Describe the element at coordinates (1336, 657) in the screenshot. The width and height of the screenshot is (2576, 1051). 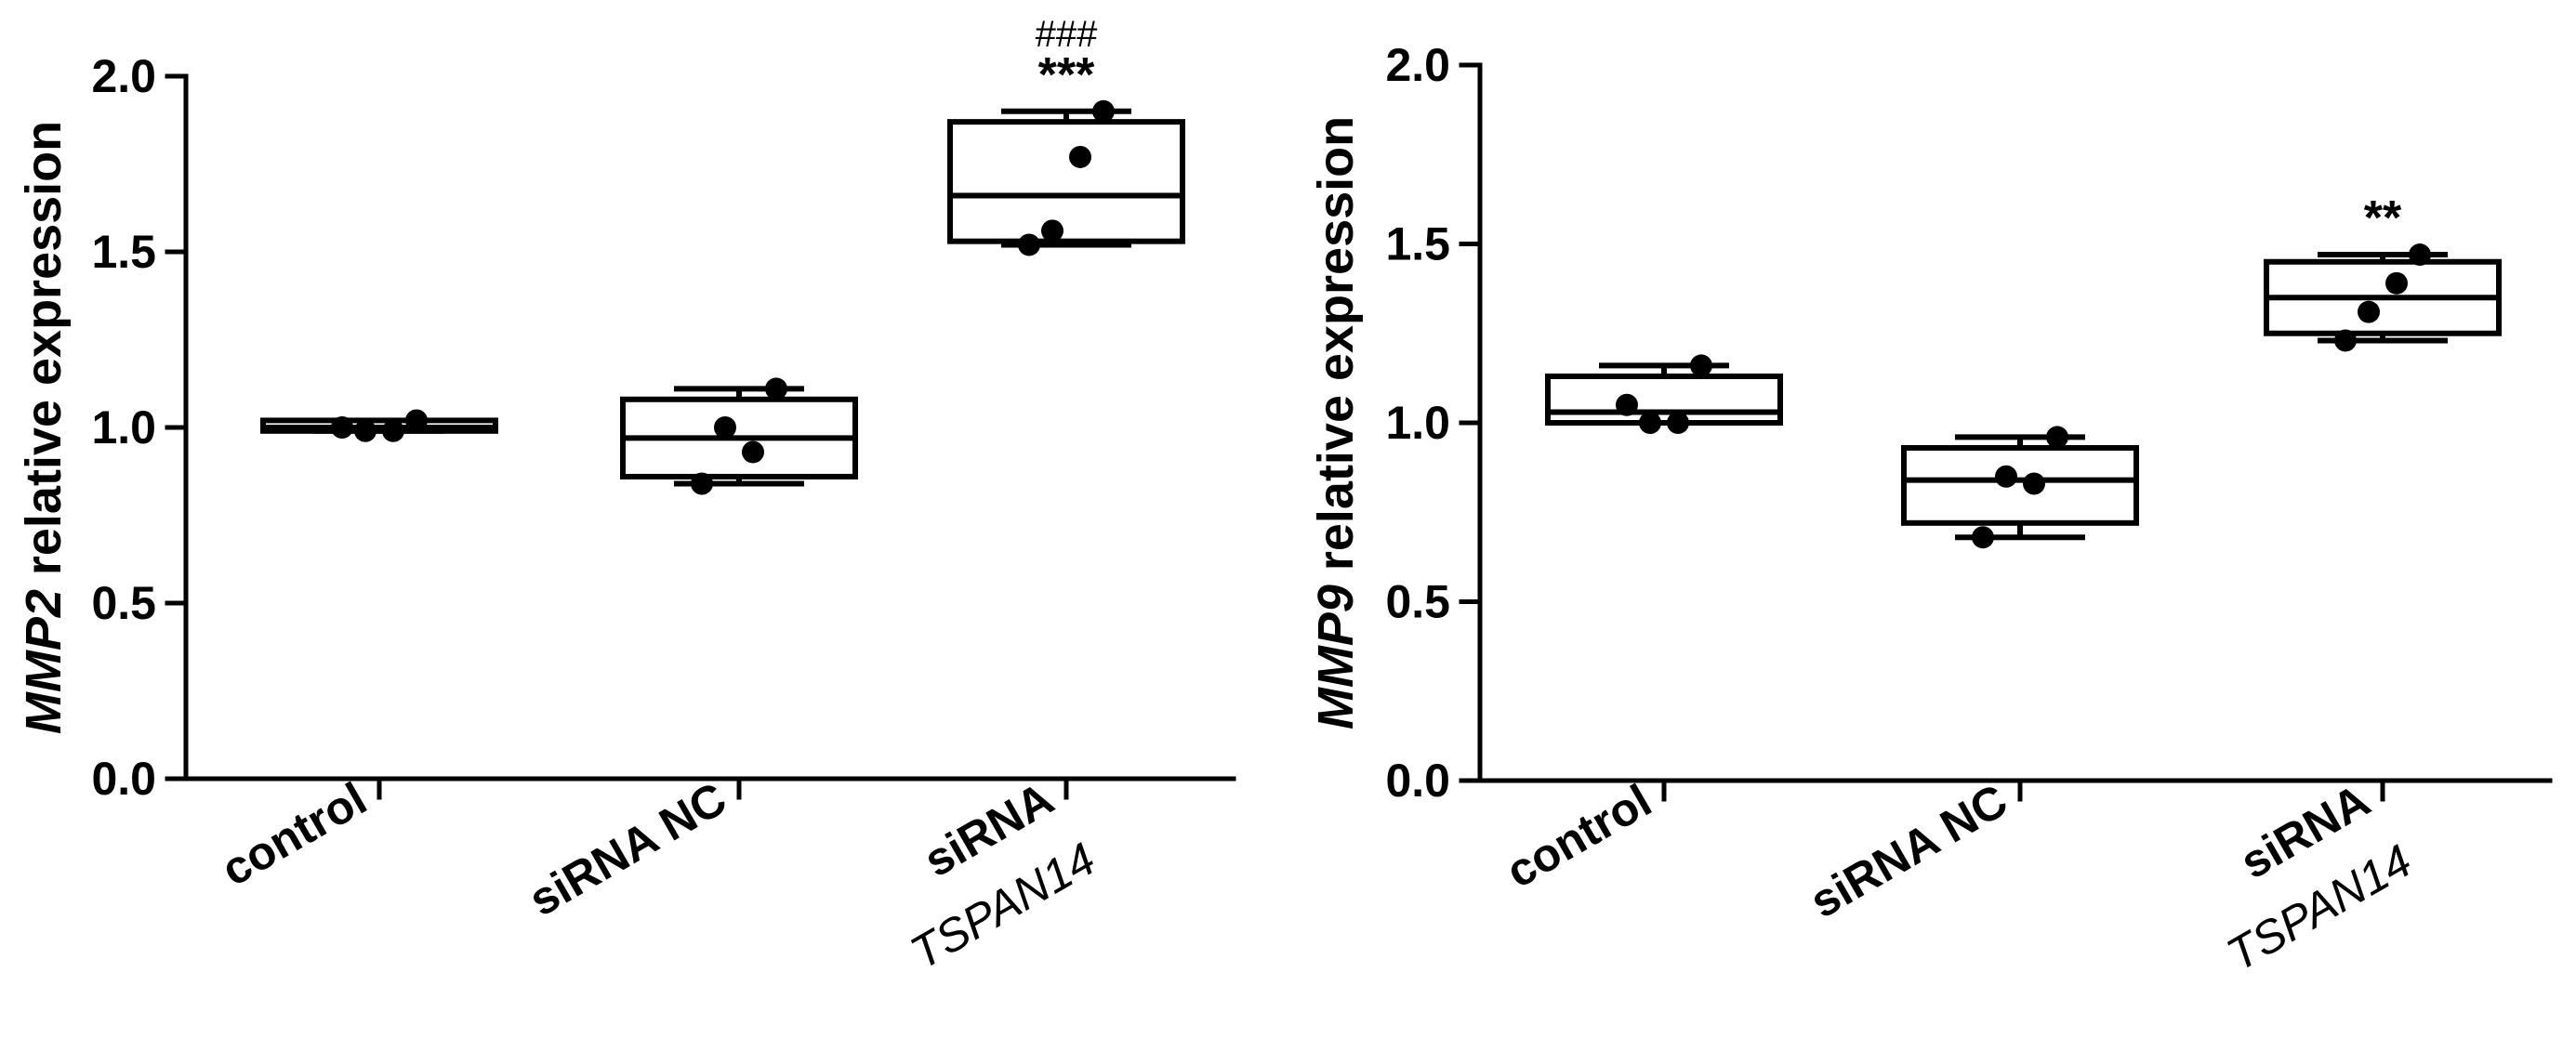
I see `y-axis-title-gene: MMP9` at that location.